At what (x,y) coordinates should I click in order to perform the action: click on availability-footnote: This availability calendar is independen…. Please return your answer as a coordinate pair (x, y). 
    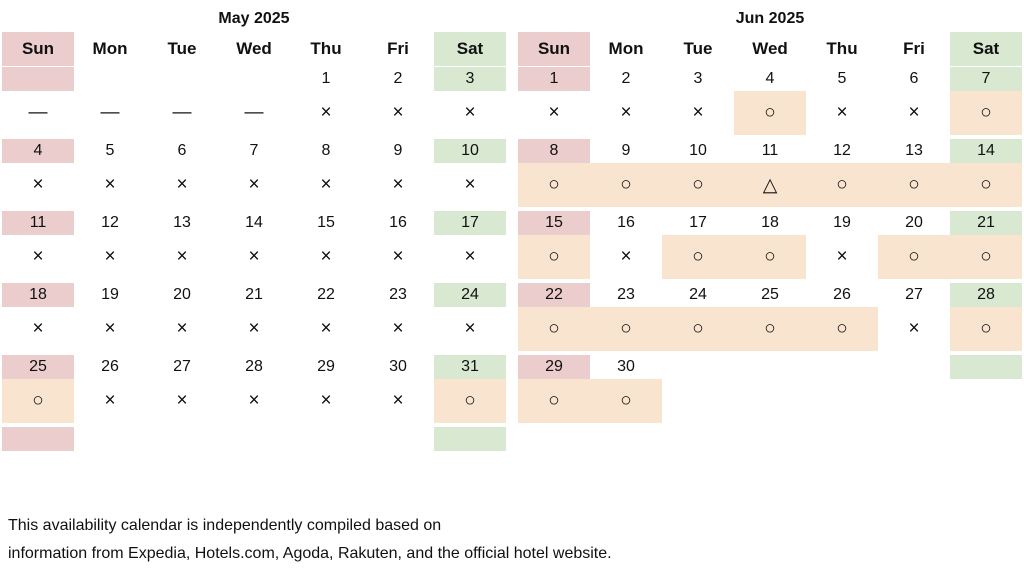
    Looking at the image, I should click on (310, 540).